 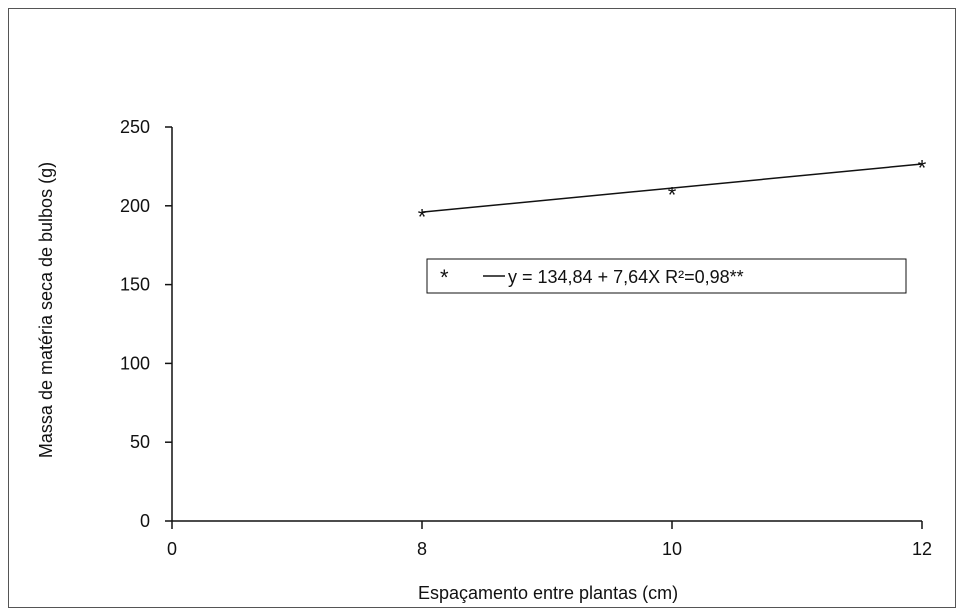 I want to click on y-tick-label: 100, so click(x=135, y=363).